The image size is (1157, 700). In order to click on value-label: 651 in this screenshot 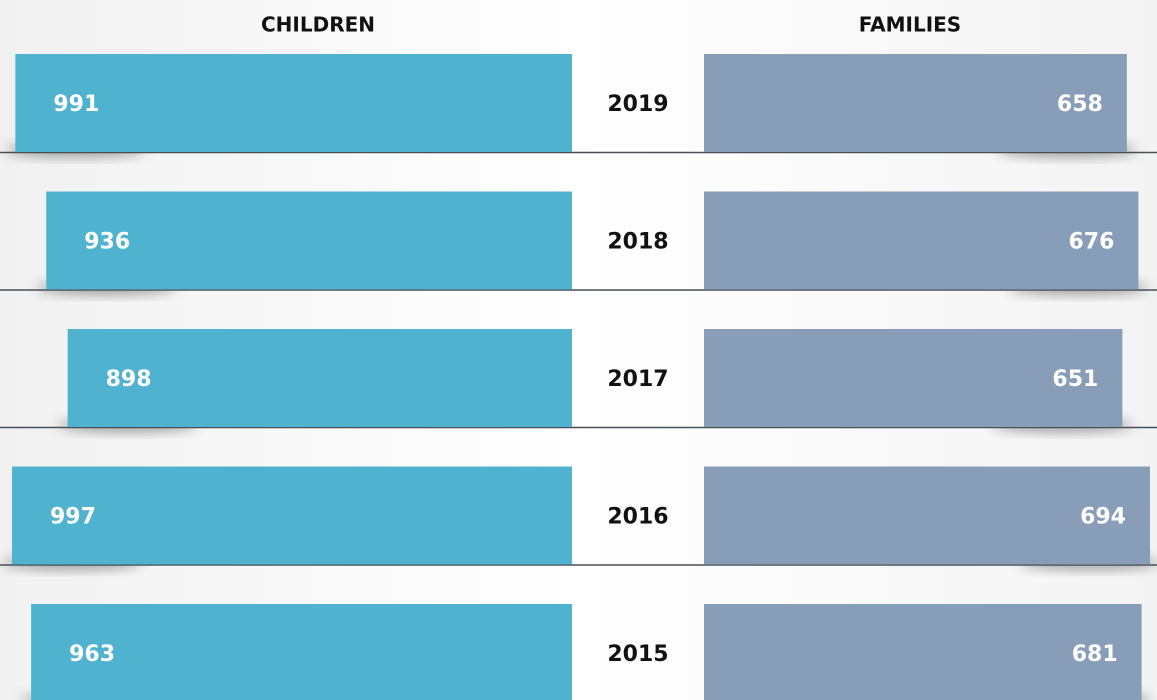, I will do `click(1075, 379)`.